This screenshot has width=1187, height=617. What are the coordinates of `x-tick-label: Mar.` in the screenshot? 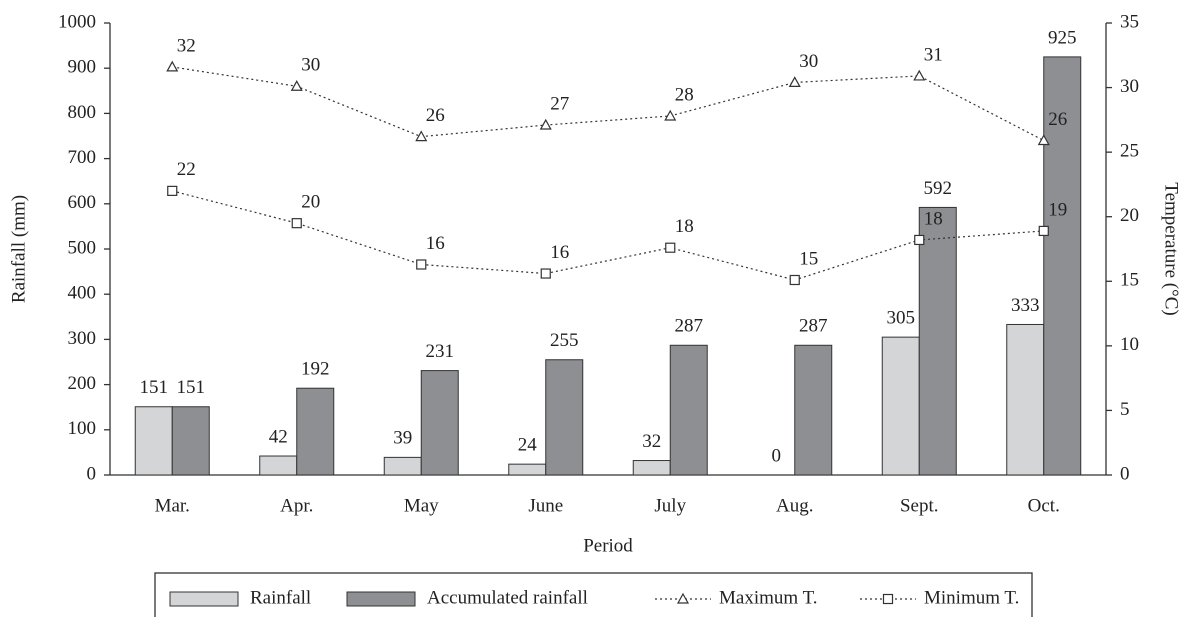 It's located at (172, 505).